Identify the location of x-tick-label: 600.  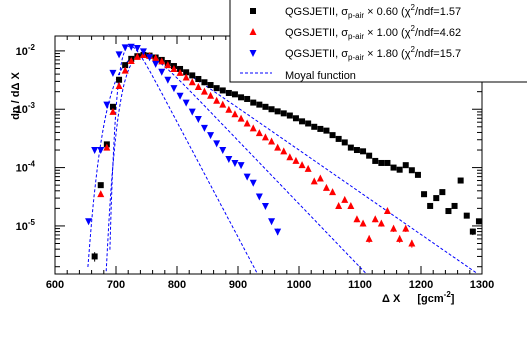
(55, 285).